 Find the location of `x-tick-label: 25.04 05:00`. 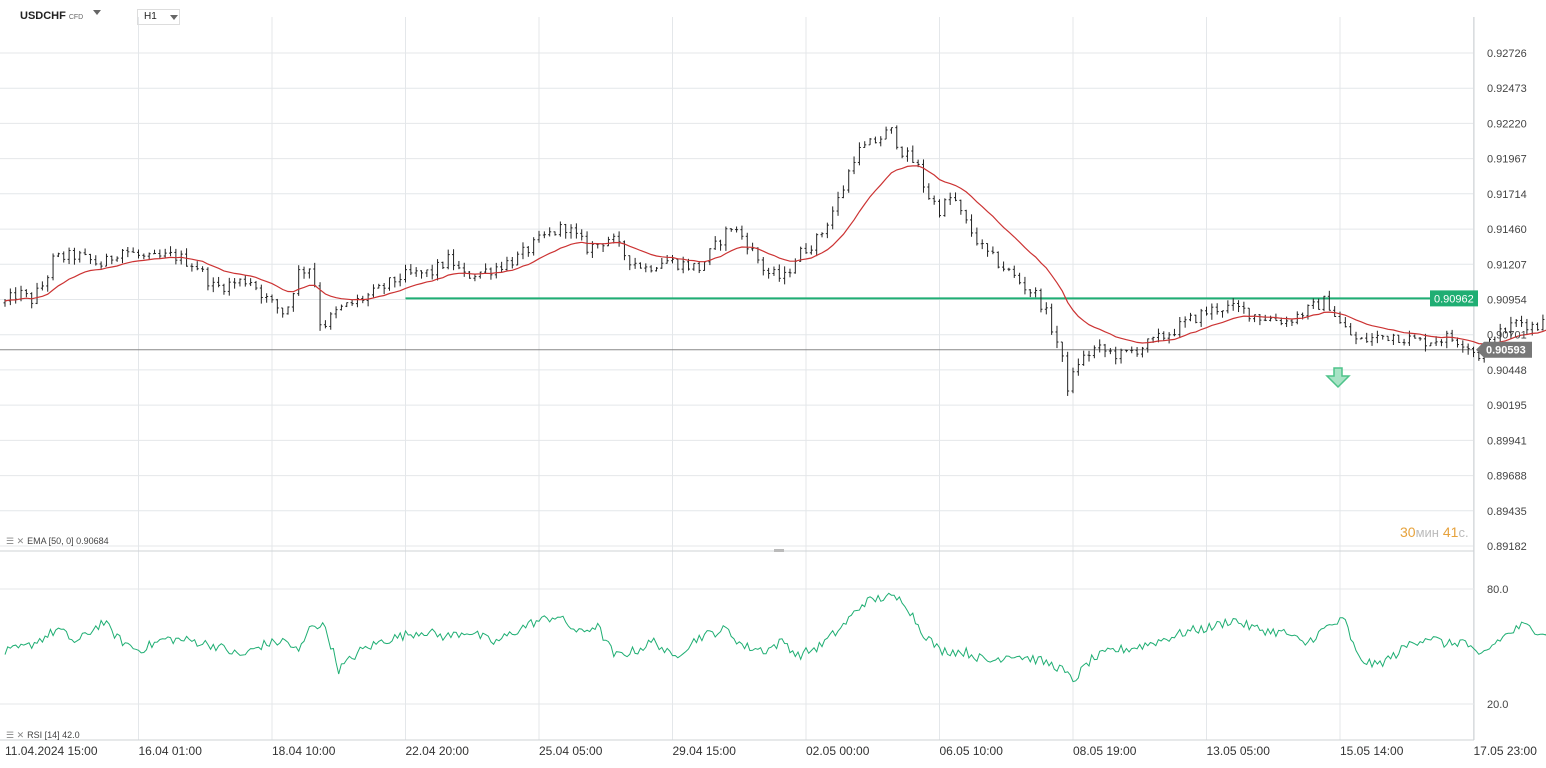

x-tick-label: 25.04 05:00 is located at coordinates (571, 751).